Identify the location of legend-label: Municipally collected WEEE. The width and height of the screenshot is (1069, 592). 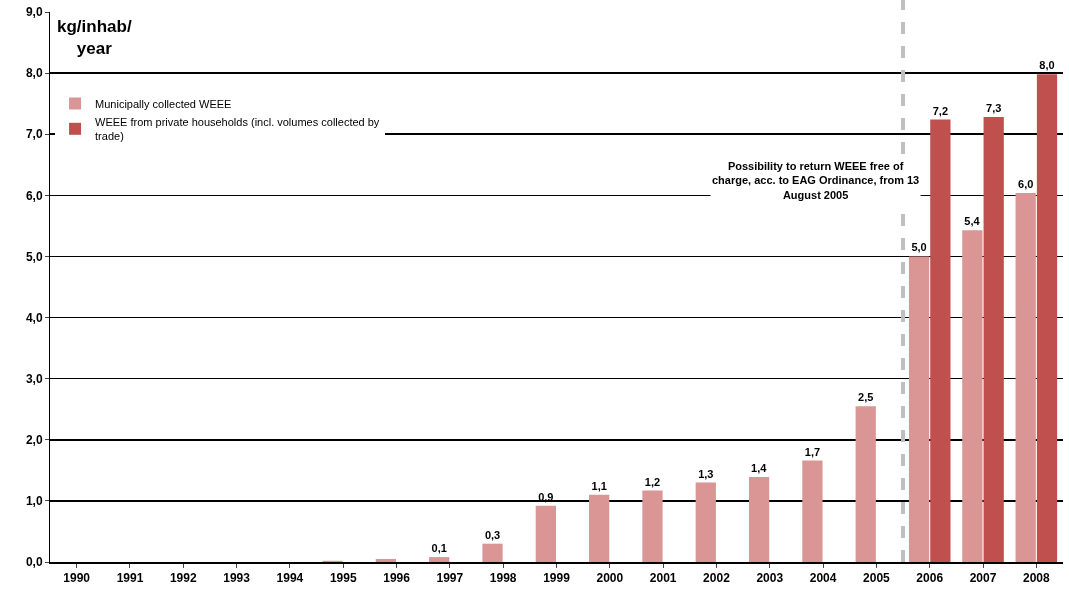
(163, 103).